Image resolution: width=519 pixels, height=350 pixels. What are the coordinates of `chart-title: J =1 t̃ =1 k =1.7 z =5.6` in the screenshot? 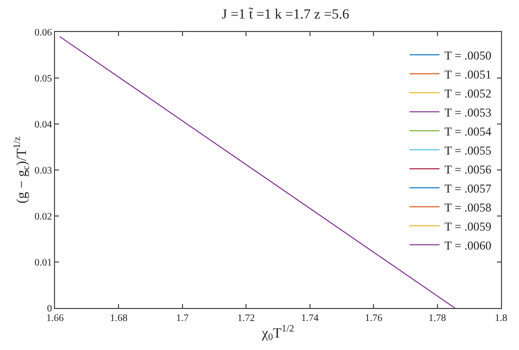 It's located at (286, 15).